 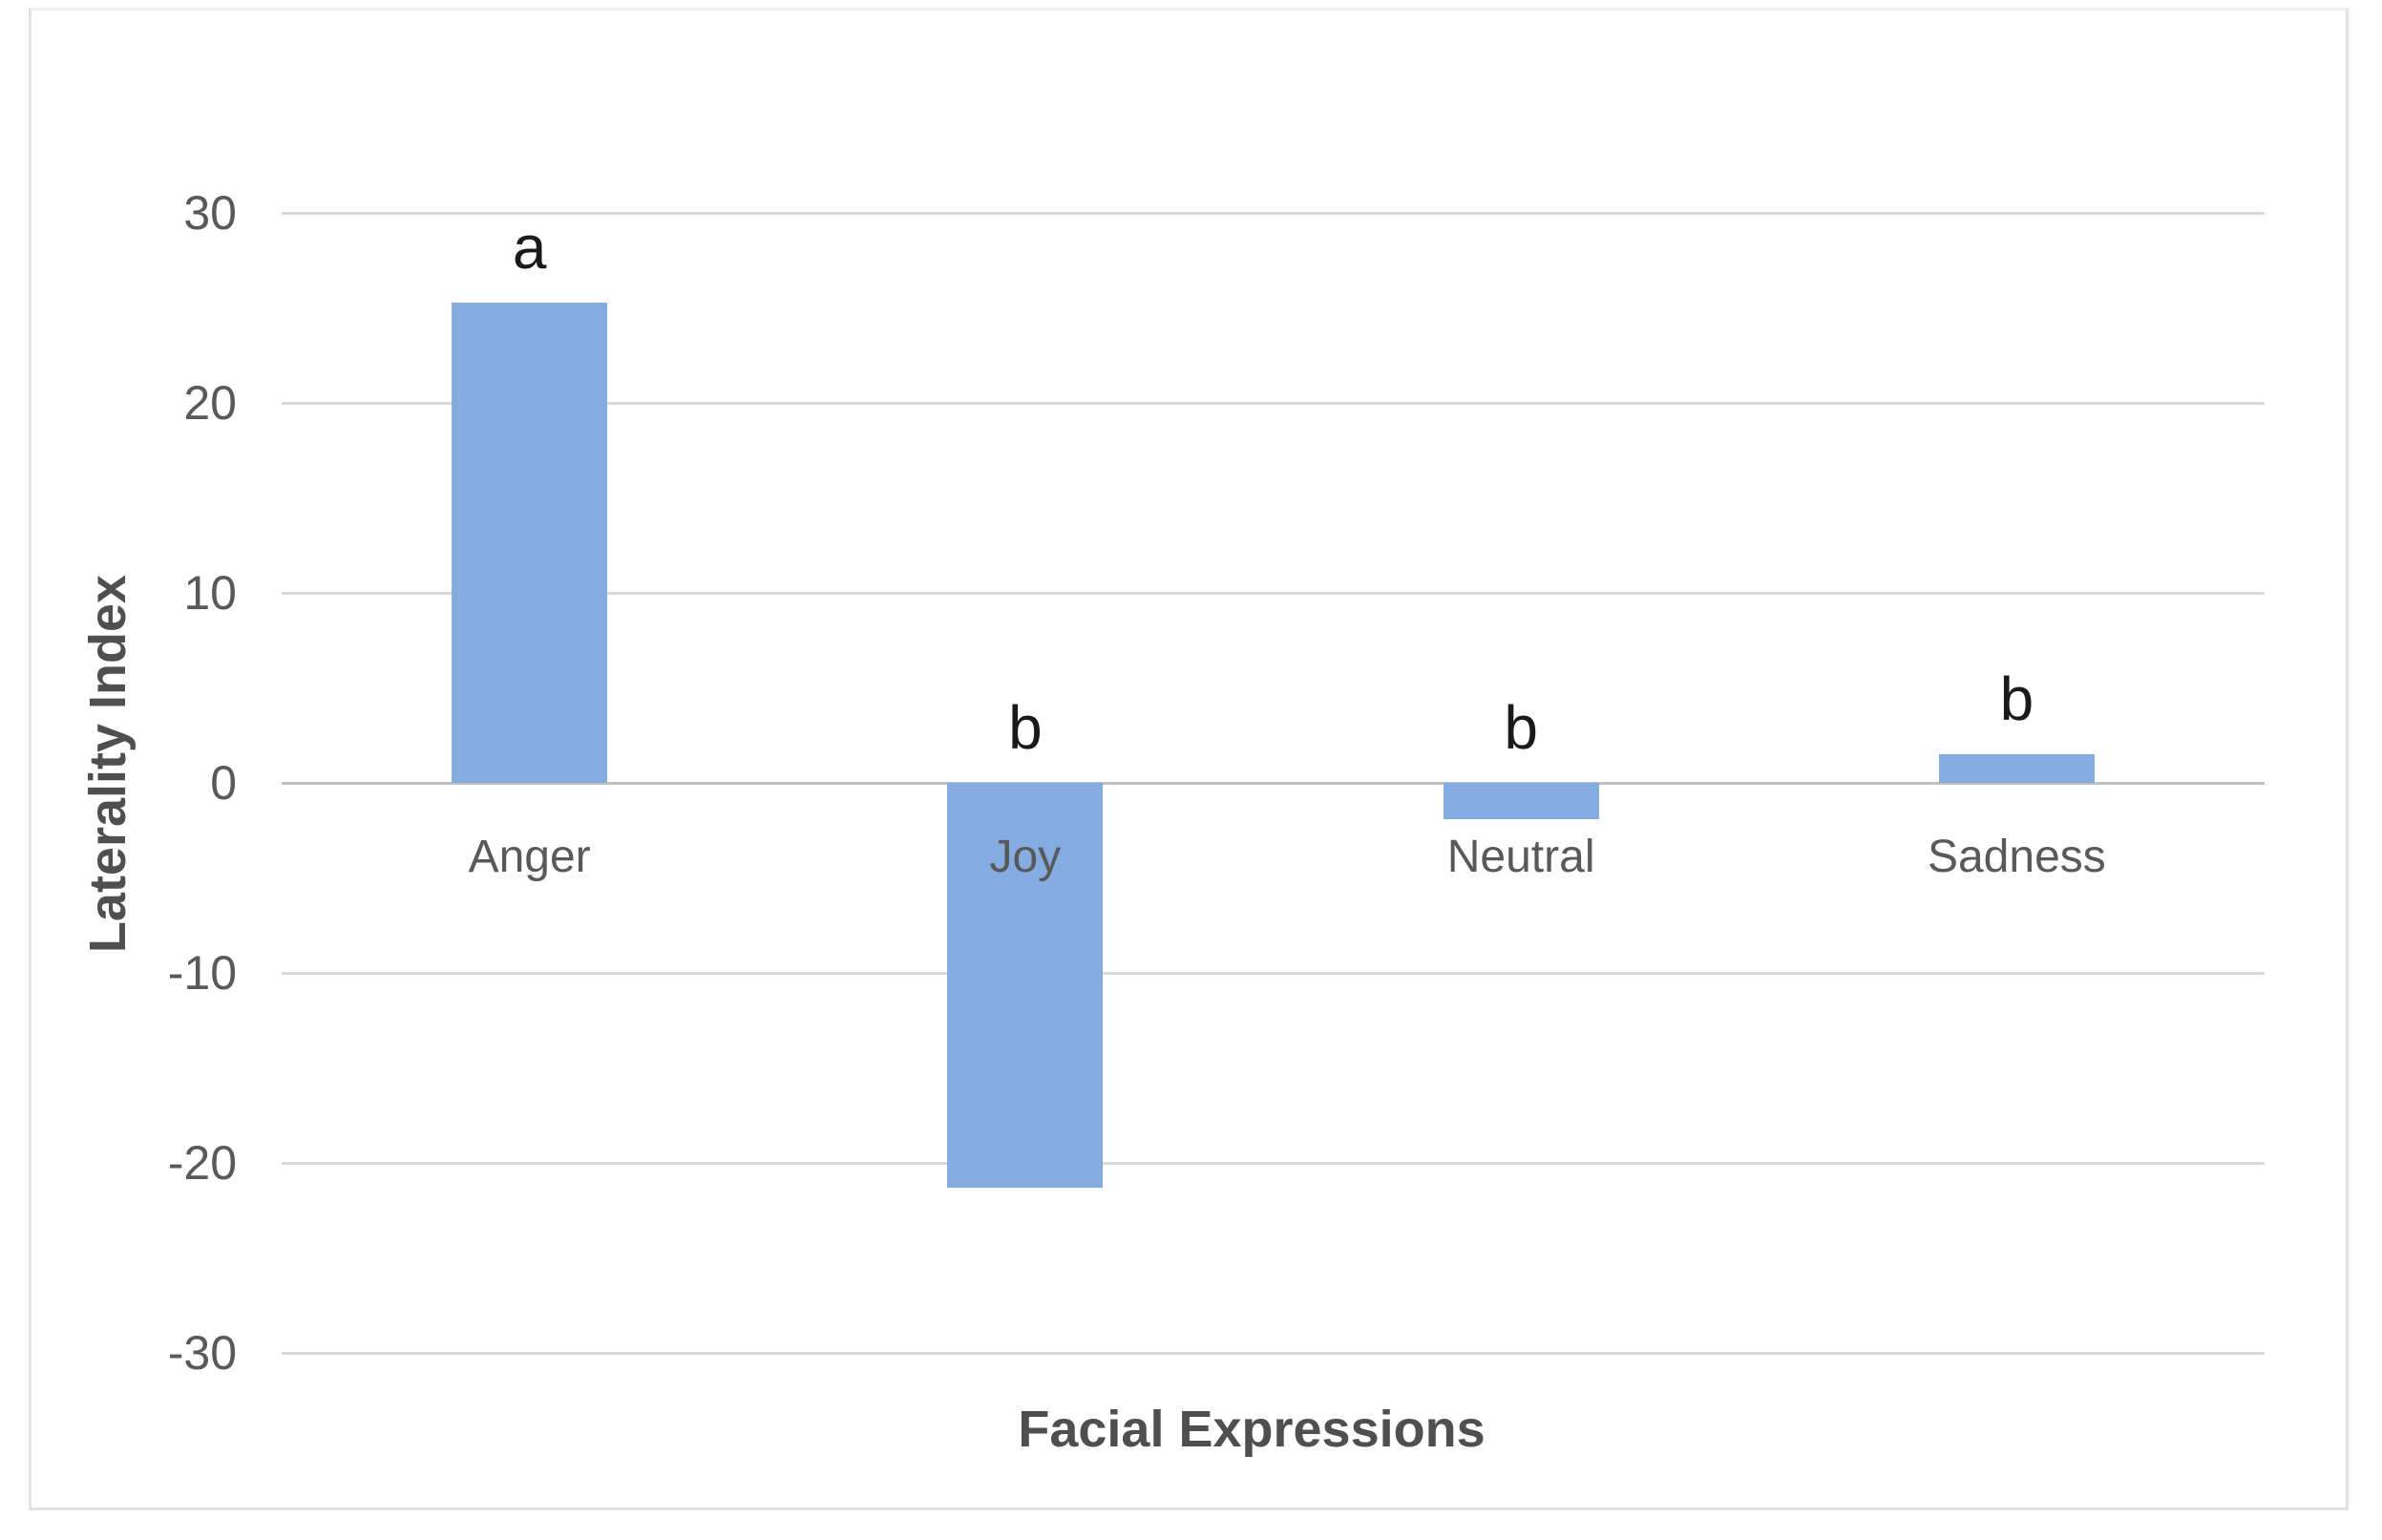 I want to click on zero-axis-line, so click(x=1273, y=783).